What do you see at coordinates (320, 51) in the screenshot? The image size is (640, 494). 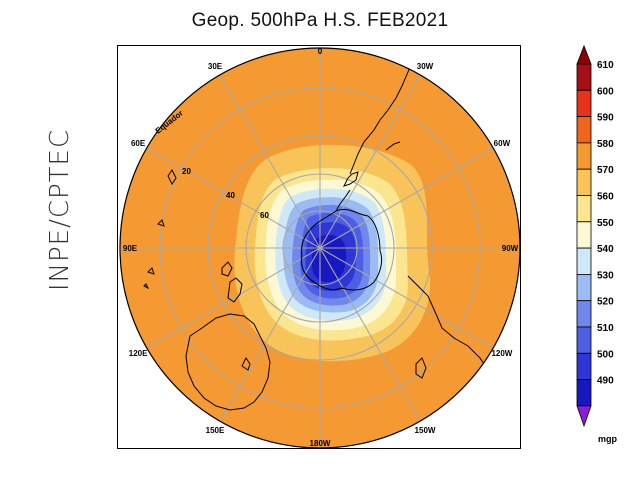 I see `longitude-label-0: 0` at bounding box center [320, 51].